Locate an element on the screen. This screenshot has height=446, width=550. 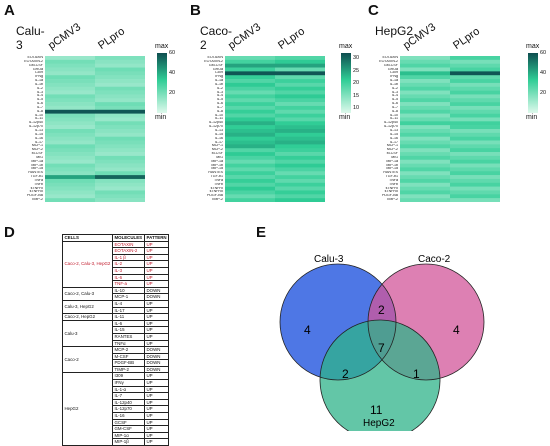
venn-count-all: 7 is located at coordinates (381, 348).